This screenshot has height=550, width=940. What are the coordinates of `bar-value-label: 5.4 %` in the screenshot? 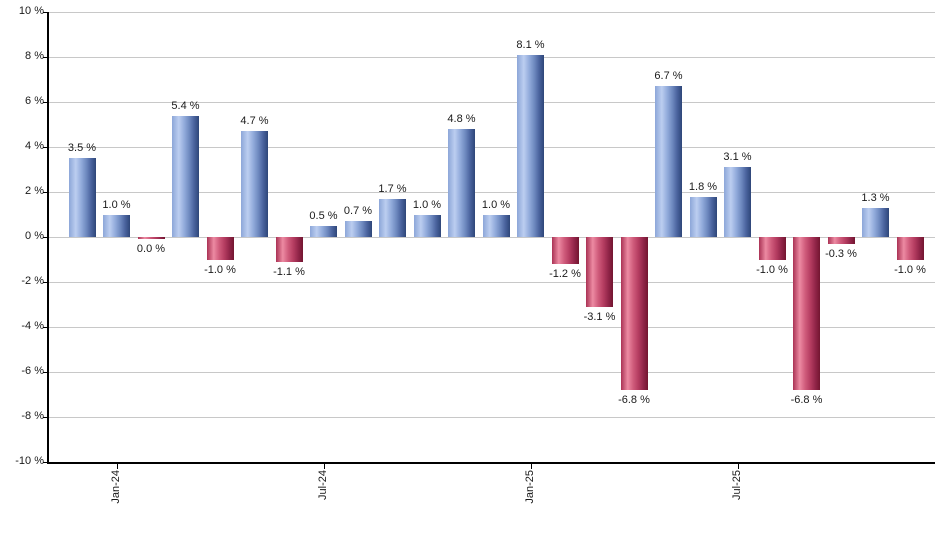 It's located at (185, 105).